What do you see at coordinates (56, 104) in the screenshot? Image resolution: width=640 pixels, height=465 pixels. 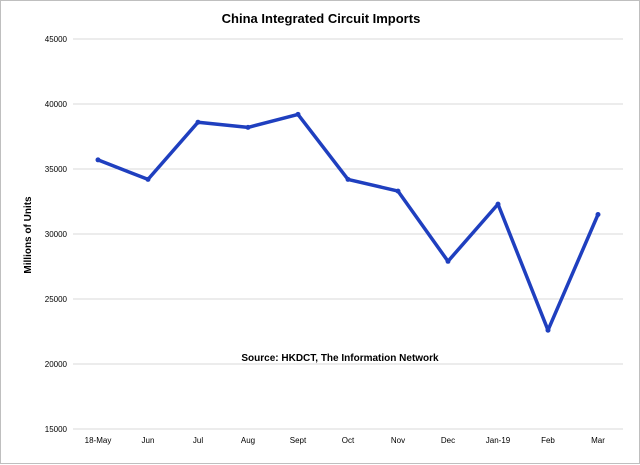 I see `y-tick-label: 40000` at bounding box center [56, 104].